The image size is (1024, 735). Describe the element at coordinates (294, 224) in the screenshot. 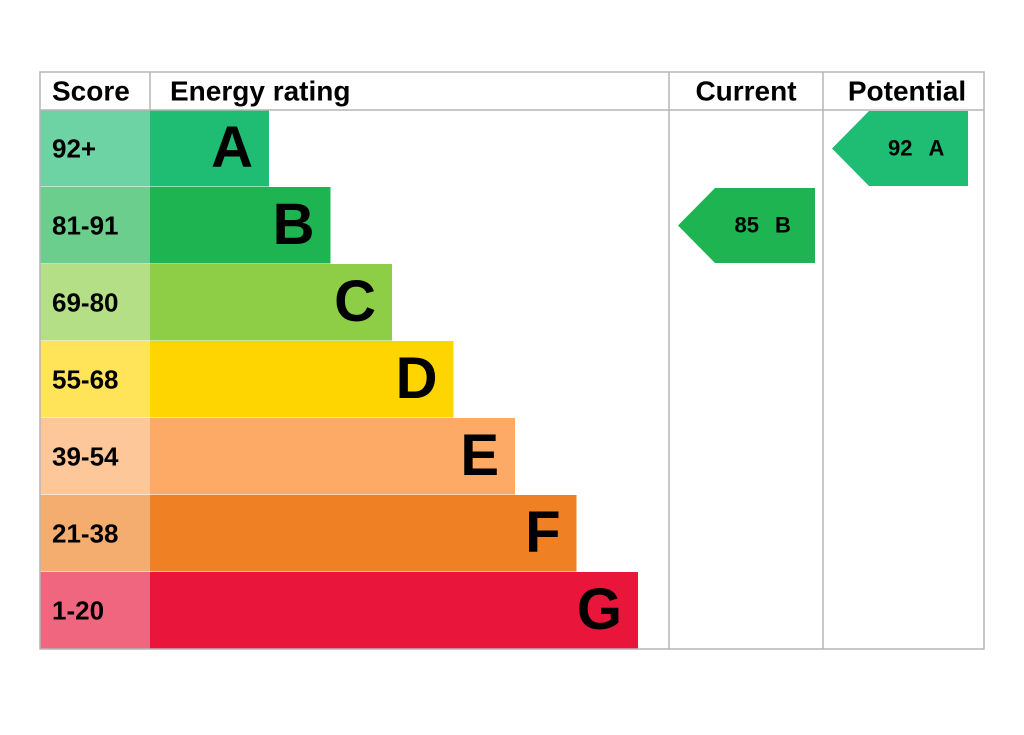

I see `band-letter: B` at that location.